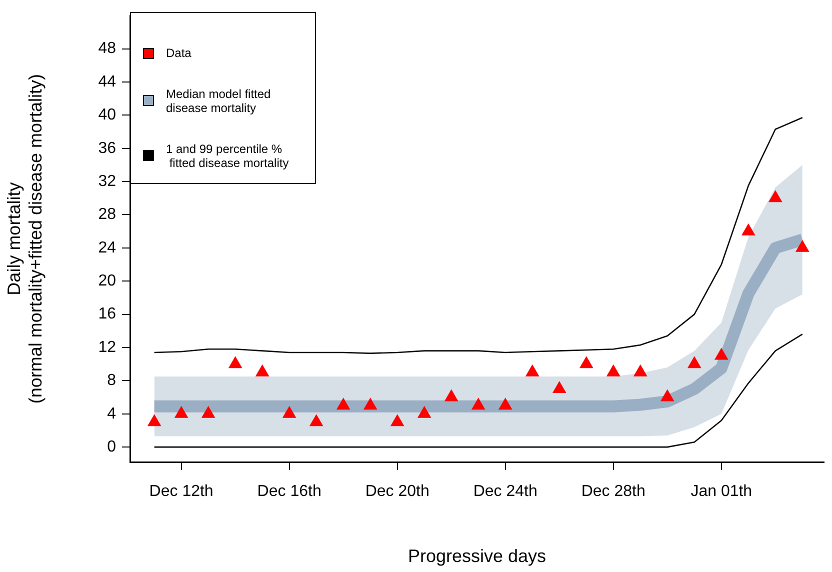 This screenshot has width=832, height=572. I want to click on y-tick-label: 16, so click(107, 314).